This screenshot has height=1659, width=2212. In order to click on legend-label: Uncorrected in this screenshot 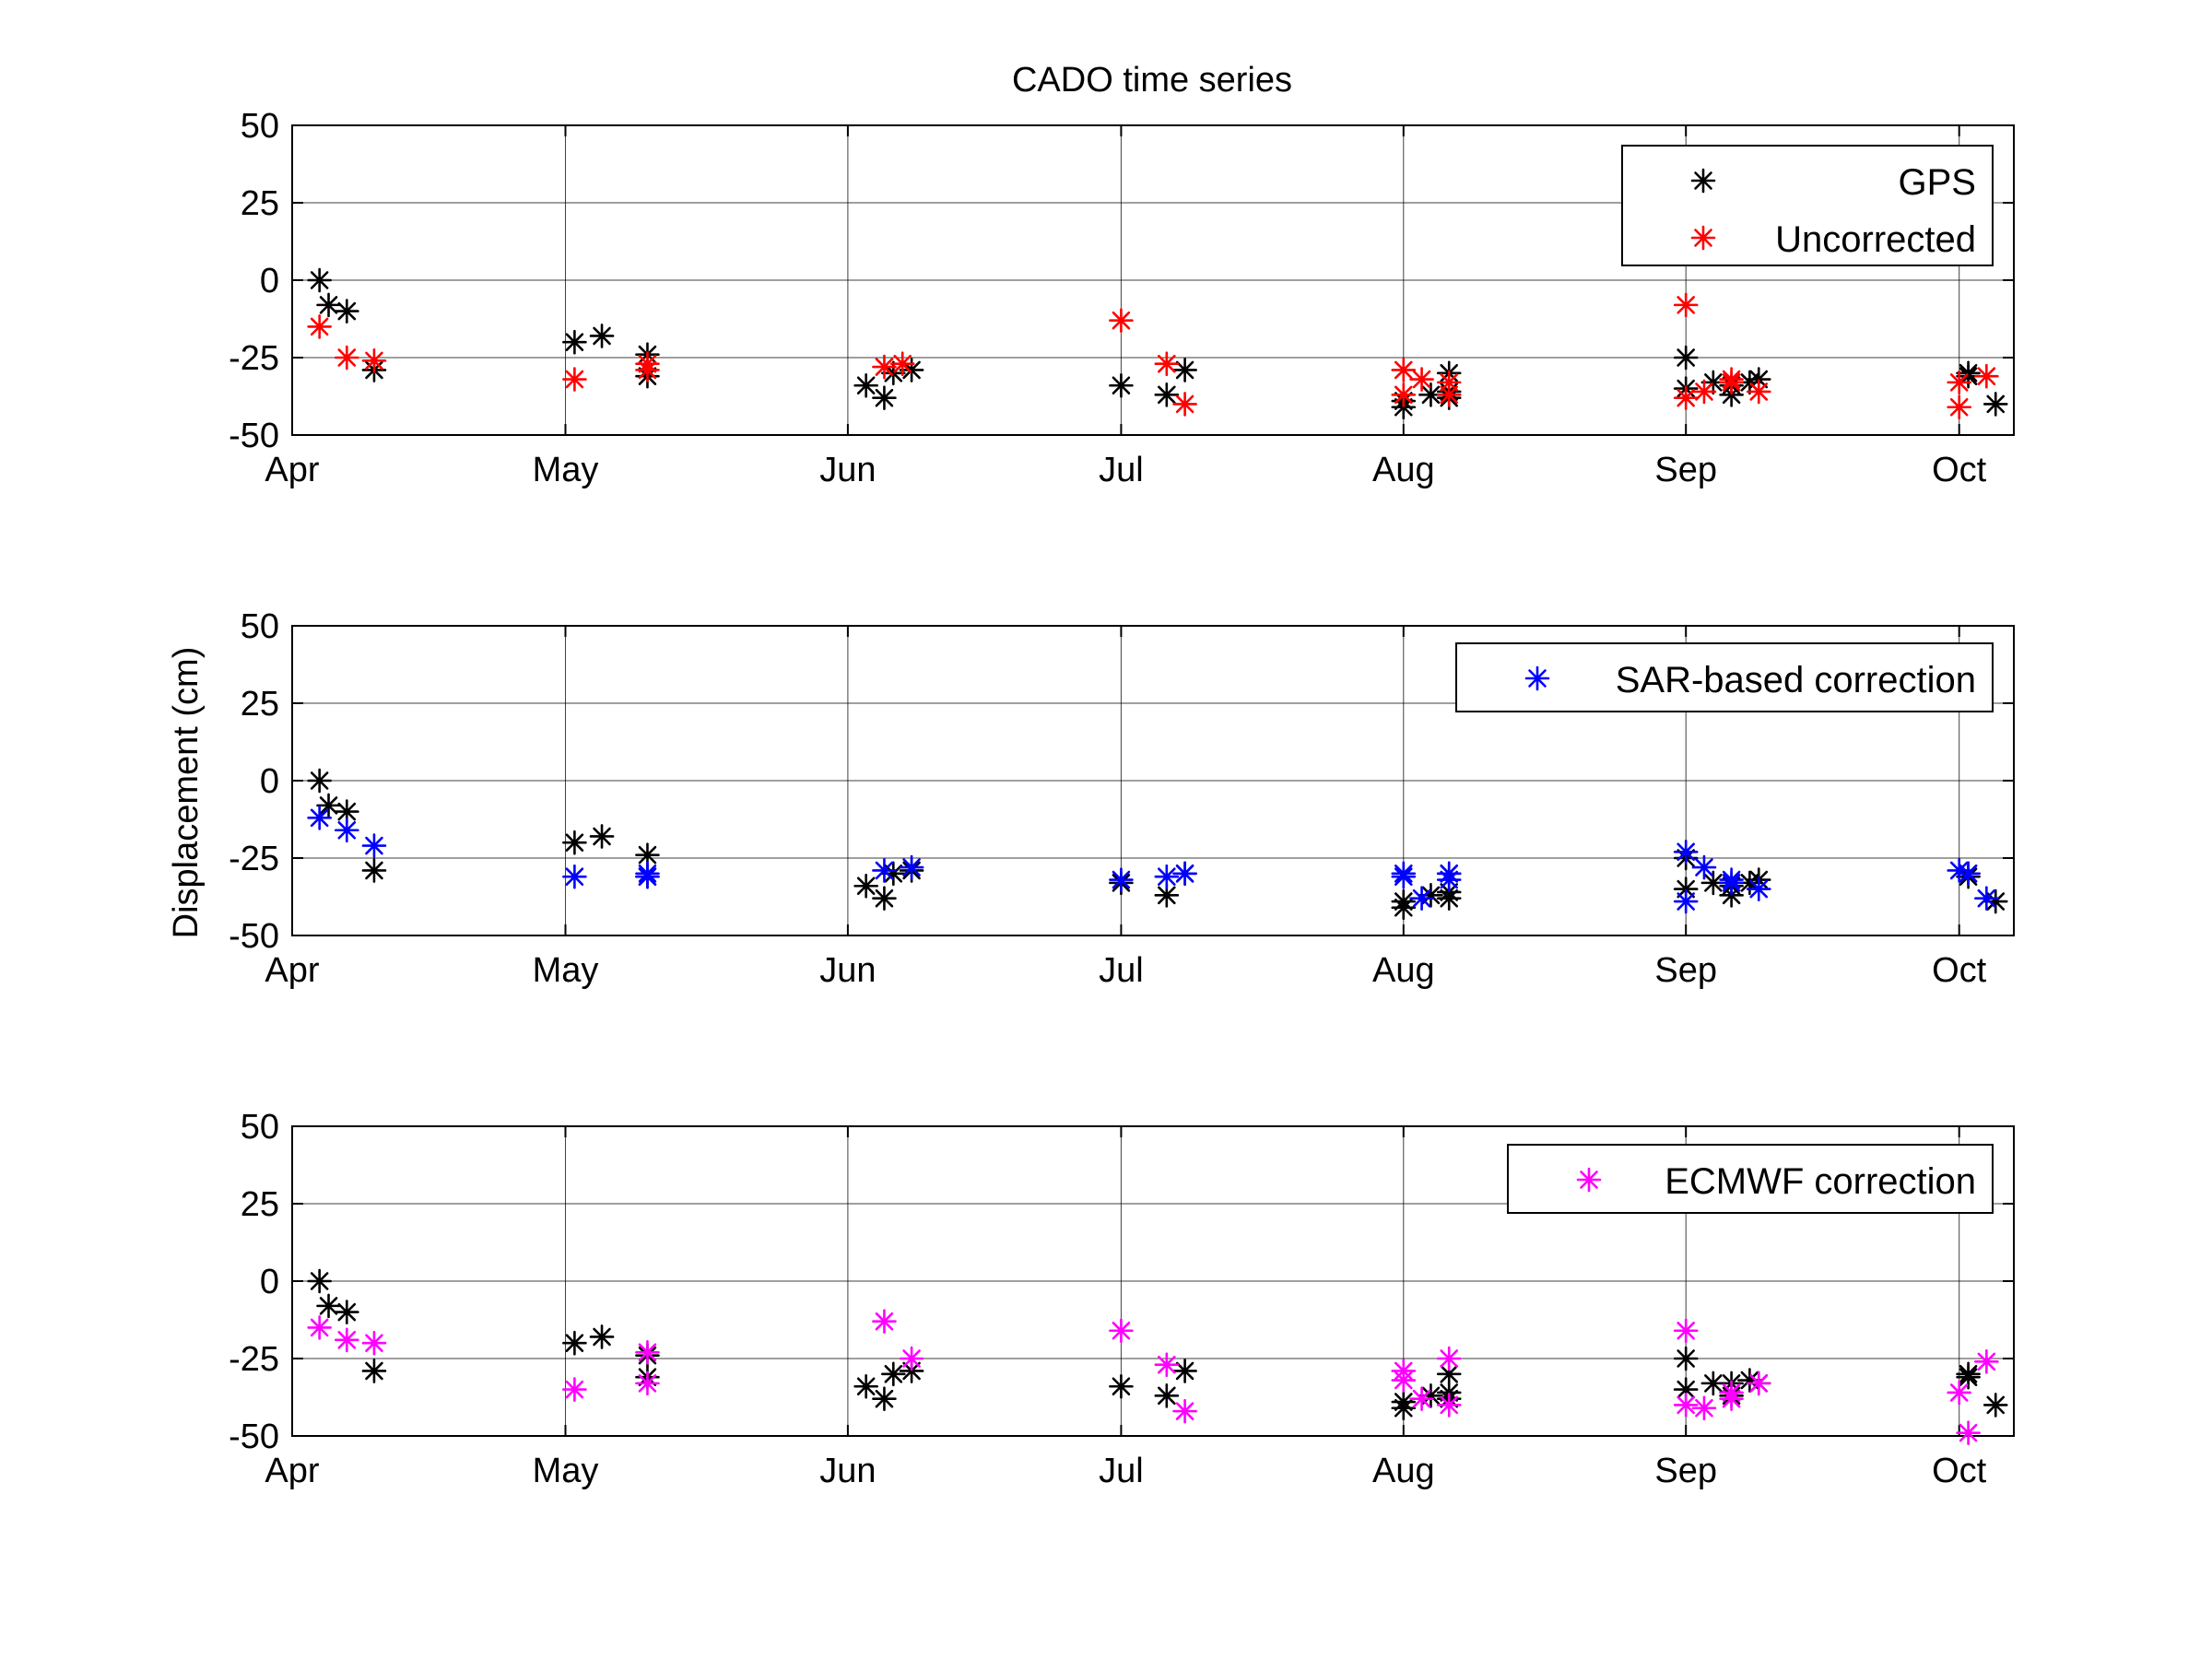, I will do `click(1875, 239)`.